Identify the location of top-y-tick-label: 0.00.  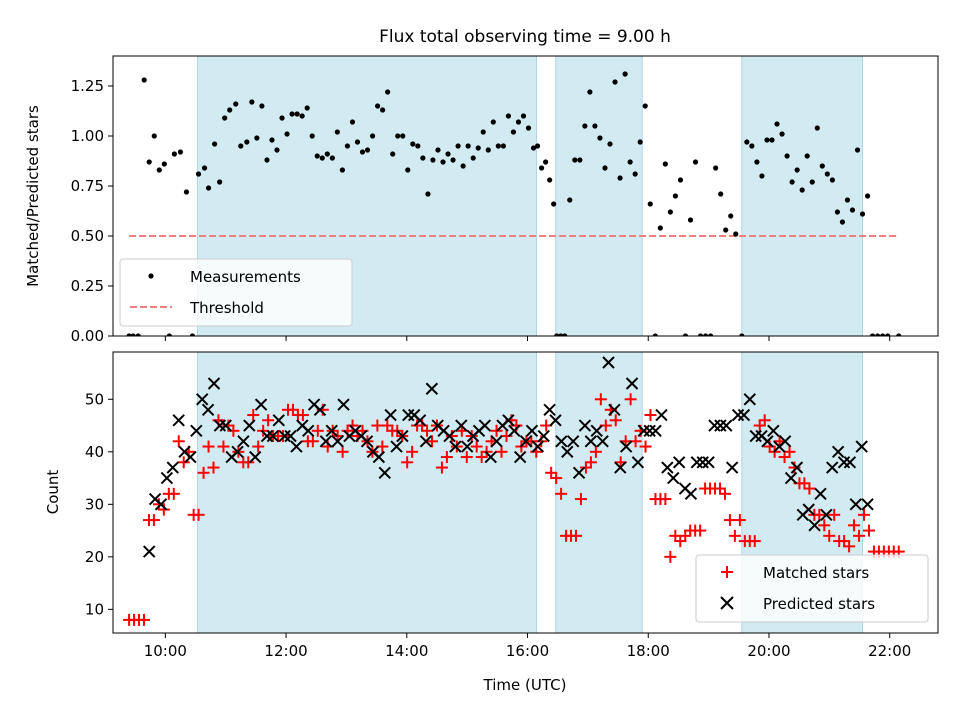
(87, 336).